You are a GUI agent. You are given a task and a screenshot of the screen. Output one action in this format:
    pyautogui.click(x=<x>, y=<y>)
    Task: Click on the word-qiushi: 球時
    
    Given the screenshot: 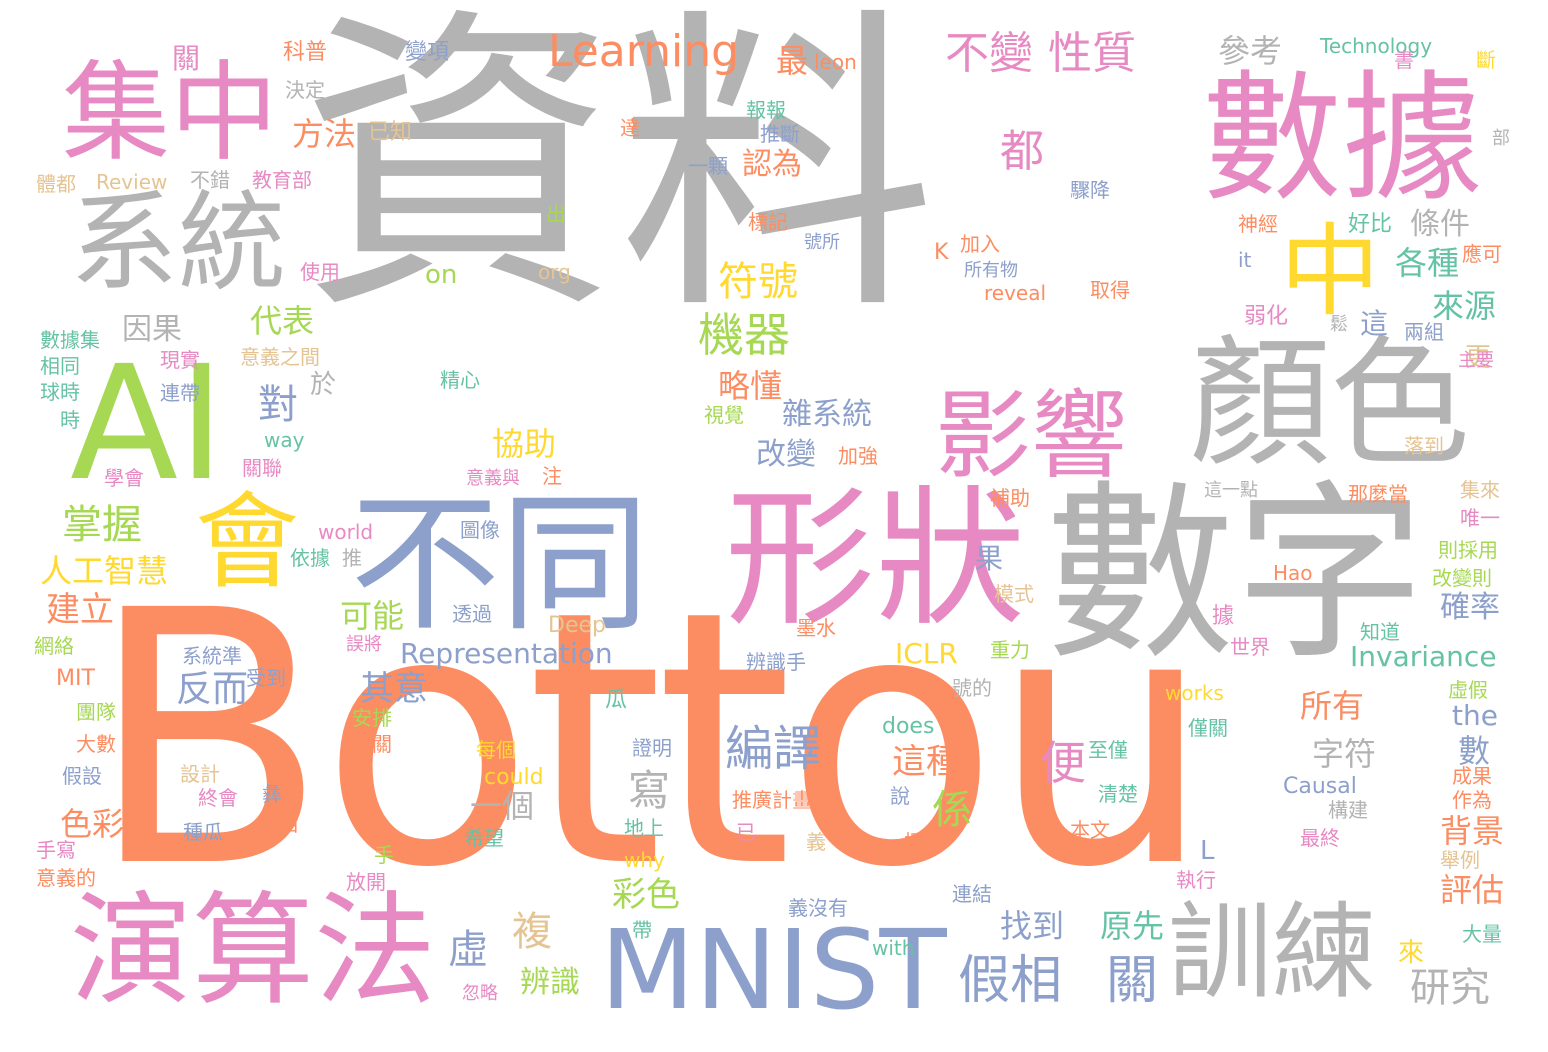 What is the action you would take?
    pyautogui.click(x=60, y=392)
    